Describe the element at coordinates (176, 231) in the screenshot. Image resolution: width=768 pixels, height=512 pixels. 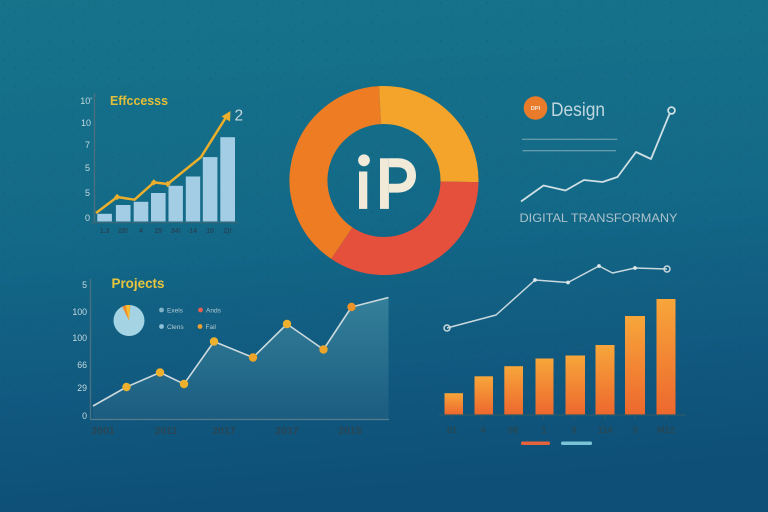
I see `svg-text: 34!` at that location.